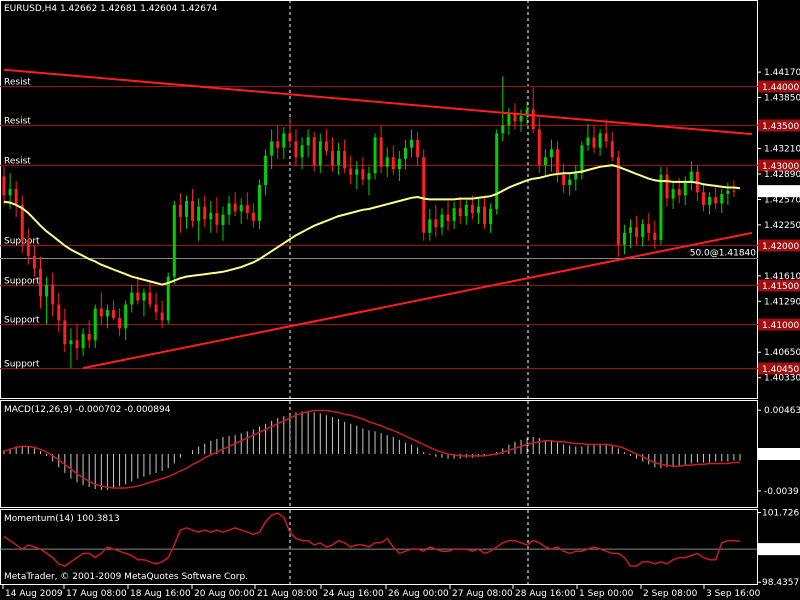 Image resolution: width=800 pixels, height=600 pixels. Describe the element at coordinates (287, 594) in the screenshot. I see `time-tick-label-4: 21 Aug 08:00` at that location.